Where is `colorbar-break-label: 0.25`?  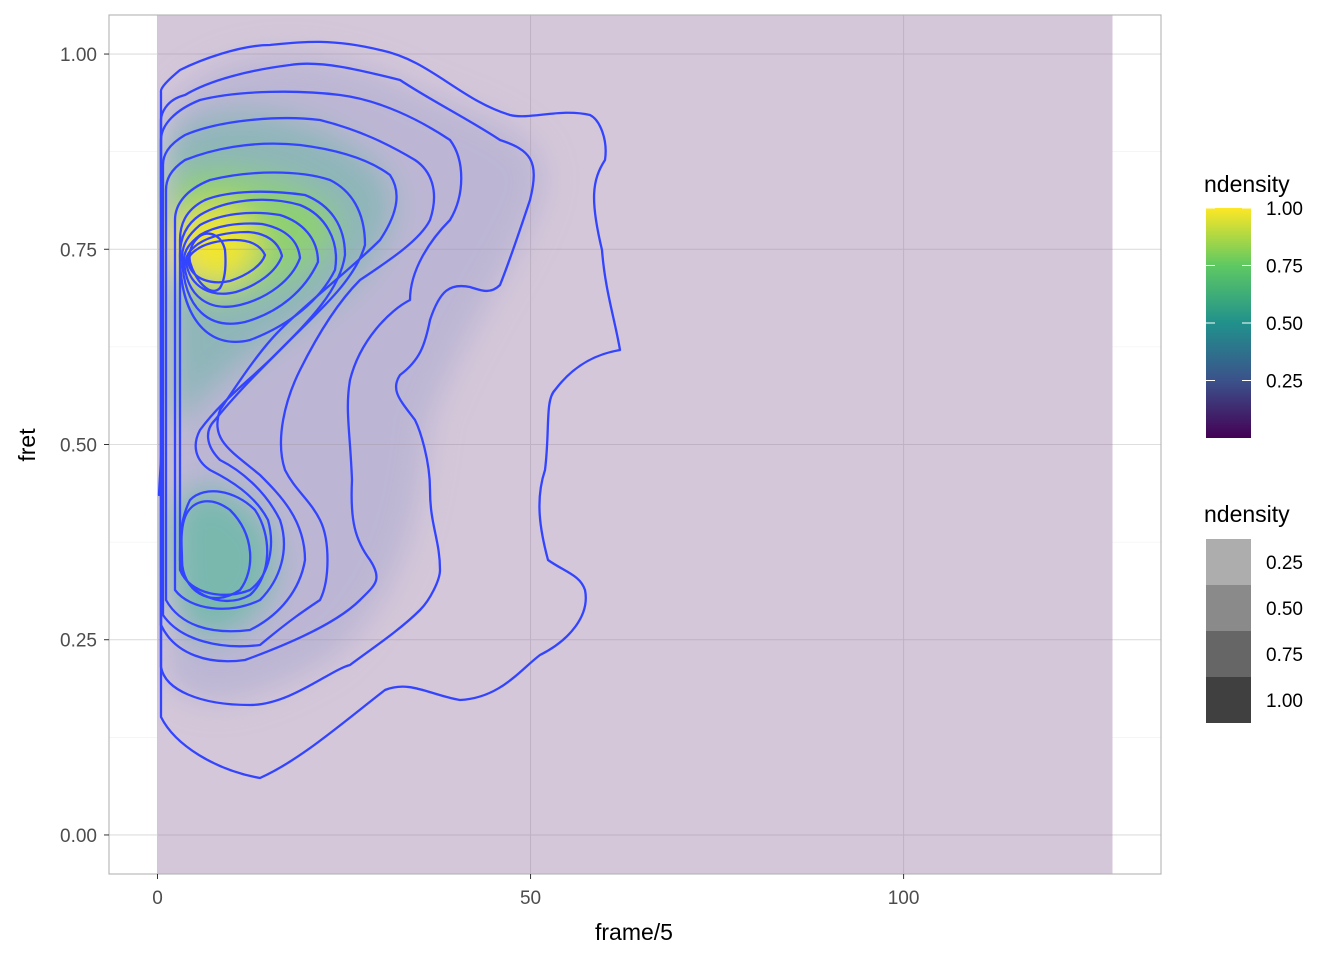
colorbar-break-label: 0.25 is located at coordinates (1284, 382).